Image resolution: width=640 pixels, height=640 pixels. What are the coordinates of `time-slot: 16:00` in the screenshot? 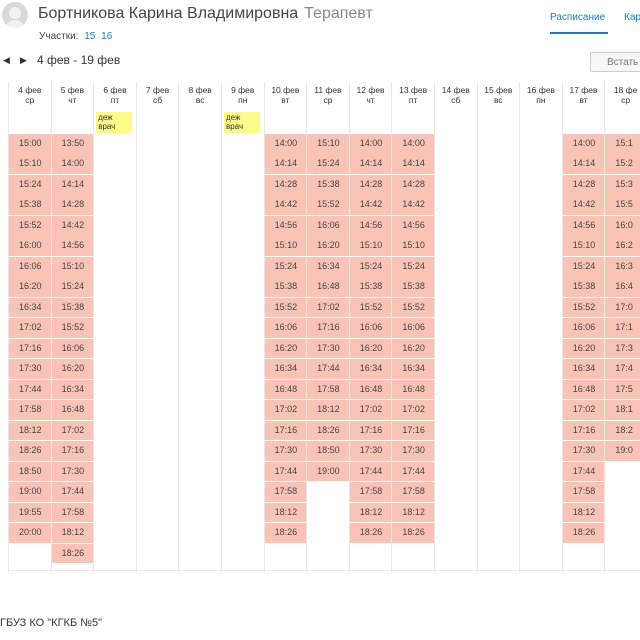 It's located at (30, 246).